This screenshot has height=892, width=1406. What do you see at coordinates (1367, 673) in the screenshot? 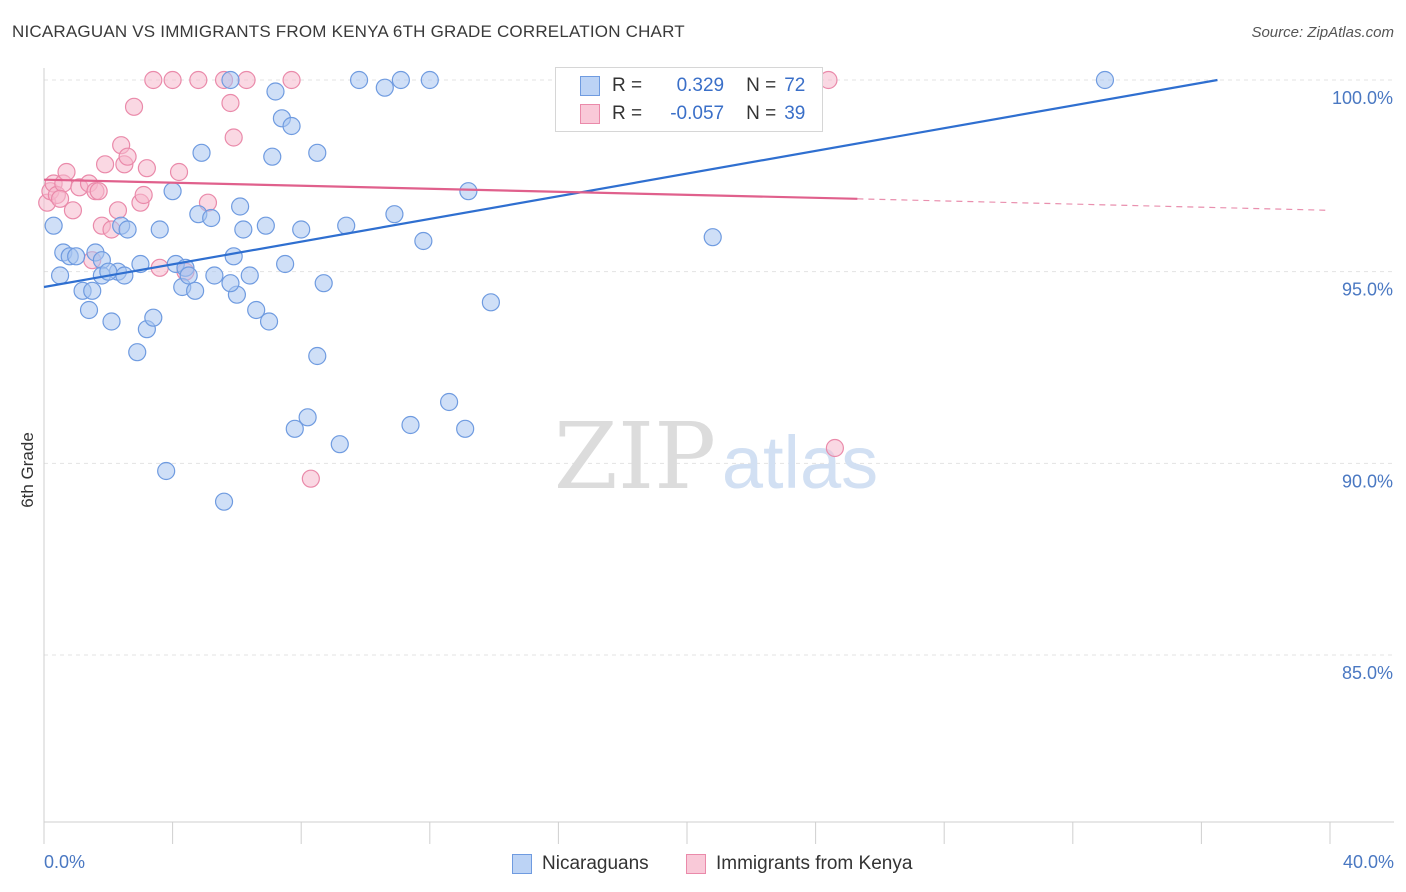
I see `y-tick-label: 85.0%` at bounding box center [1367, 673].